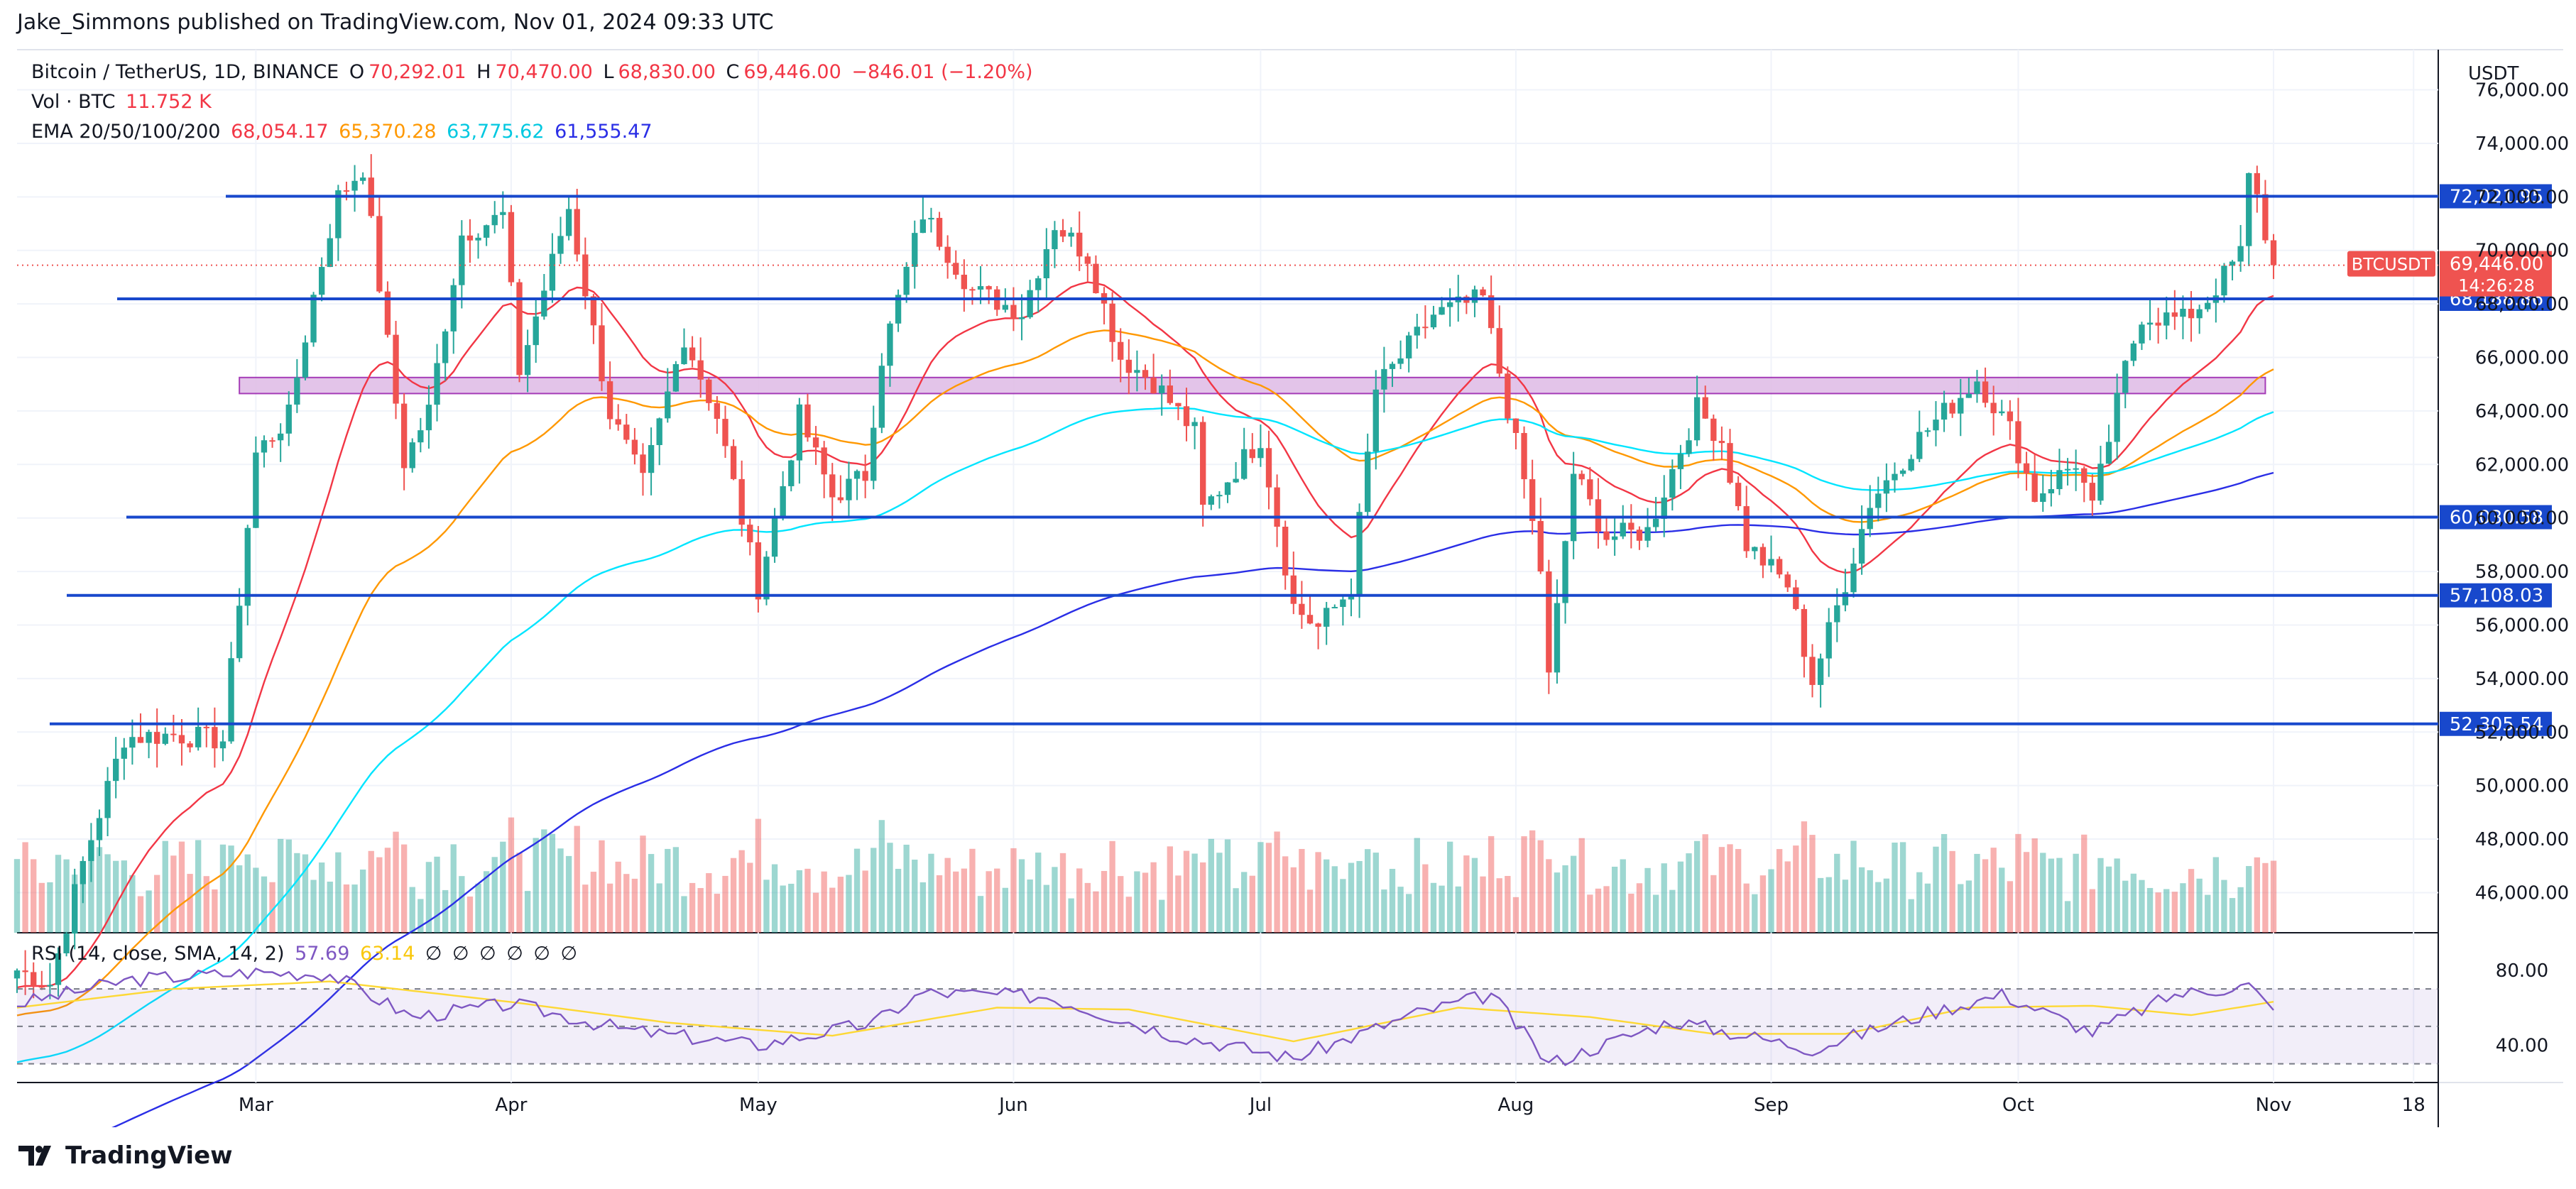  I want to click on level-price-badge, so click(2496, 197).